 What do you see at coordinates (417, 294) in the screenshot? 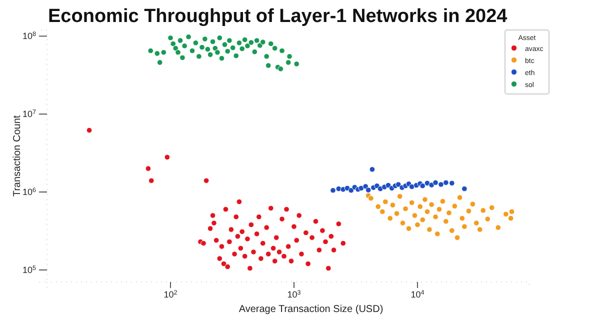
I see `x-tick-label: 10$^{4}$` at bounding box center [417, 294].